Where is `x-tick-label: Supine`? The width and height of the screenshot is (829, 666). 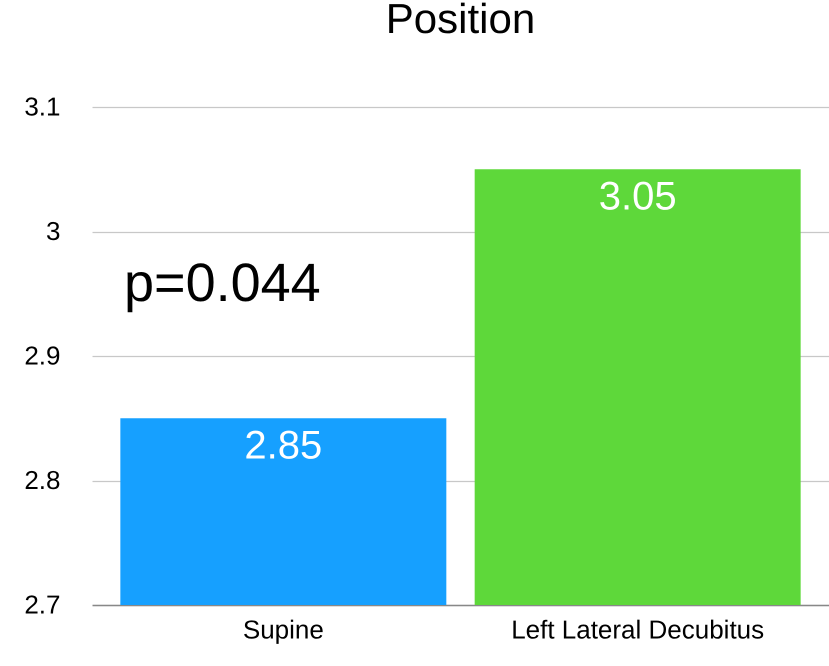 x-tick-label: Supine is located at coordinates (283, 629).